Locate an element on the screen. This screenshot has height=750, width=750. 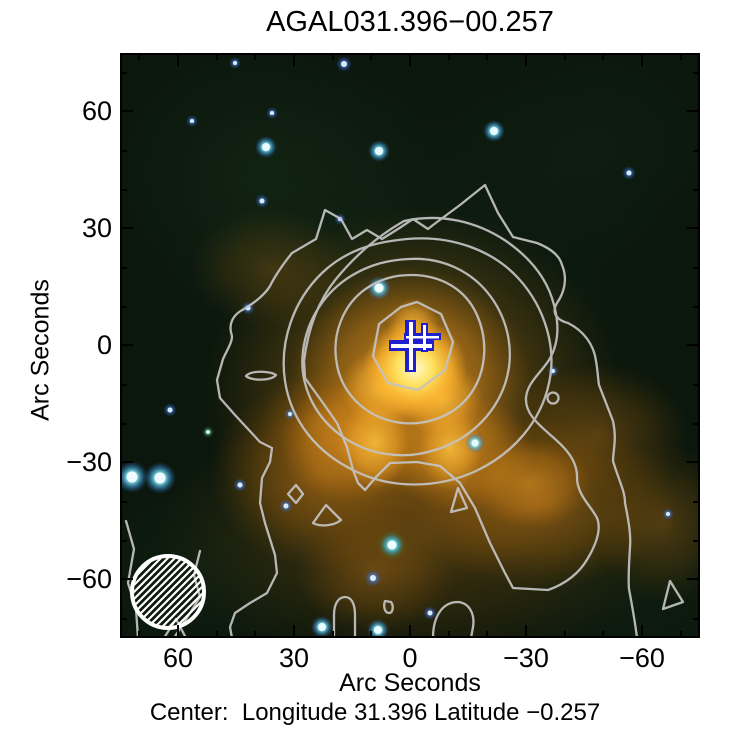
y-tick-label-m60: −60 is located at coordinates (89, 579).